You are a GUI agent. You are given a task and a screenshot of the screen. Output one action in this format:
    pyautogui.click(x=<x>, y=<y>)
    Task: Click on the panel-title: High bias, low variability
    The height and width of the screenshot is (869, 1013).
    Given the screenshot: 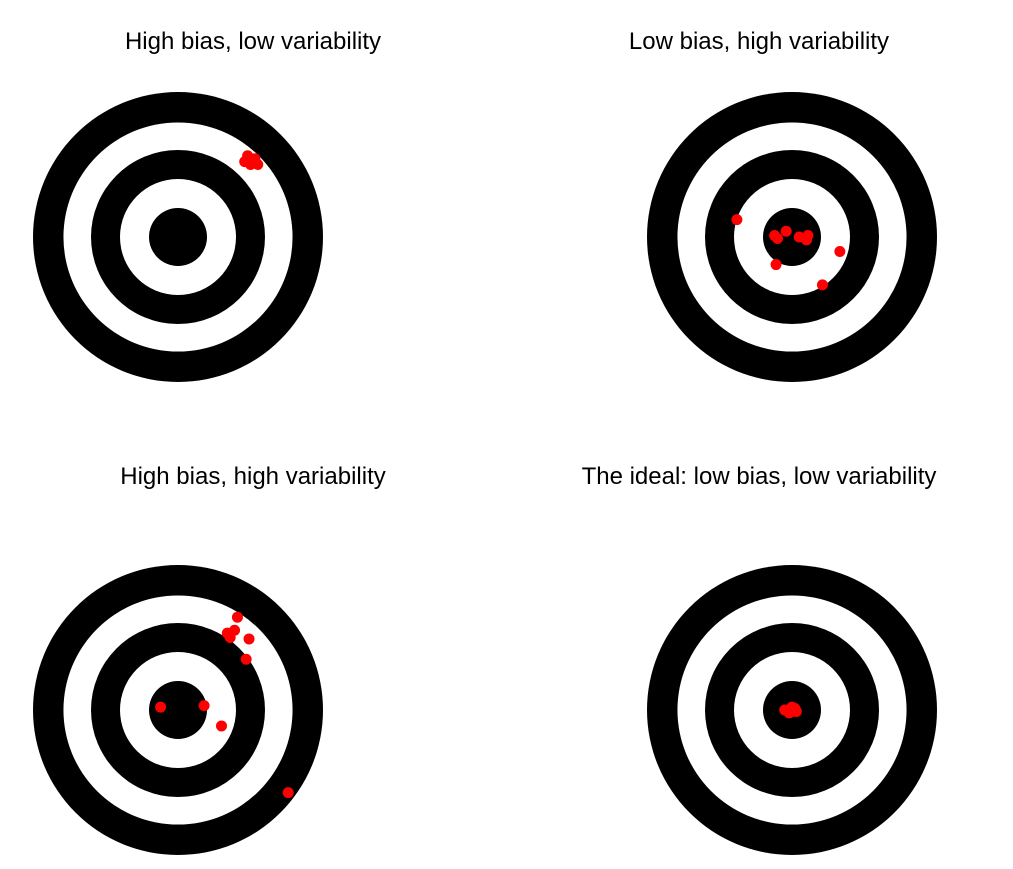 What is the action you would take?
    pyautogui.click(x=253, y=41)
    